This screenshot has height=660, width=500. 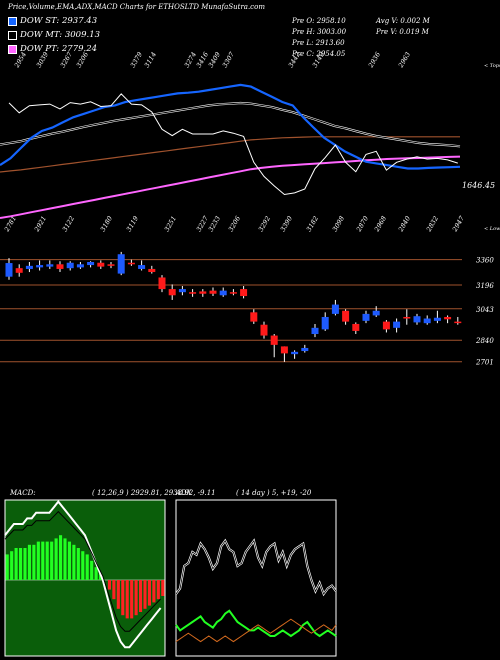 I want to click on price-level-label: 2701, so click(x=484, y=363).